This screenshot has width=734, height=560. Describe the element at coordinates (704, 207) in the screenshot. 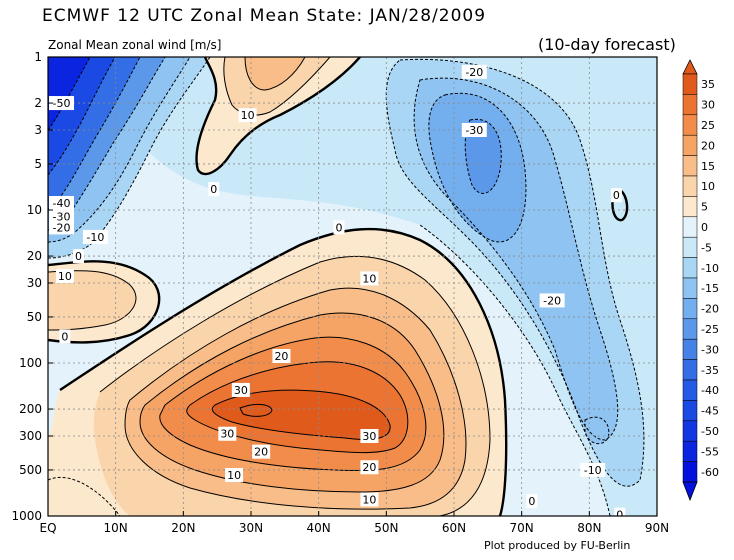

I see `colorbar-label: 5` at that location.